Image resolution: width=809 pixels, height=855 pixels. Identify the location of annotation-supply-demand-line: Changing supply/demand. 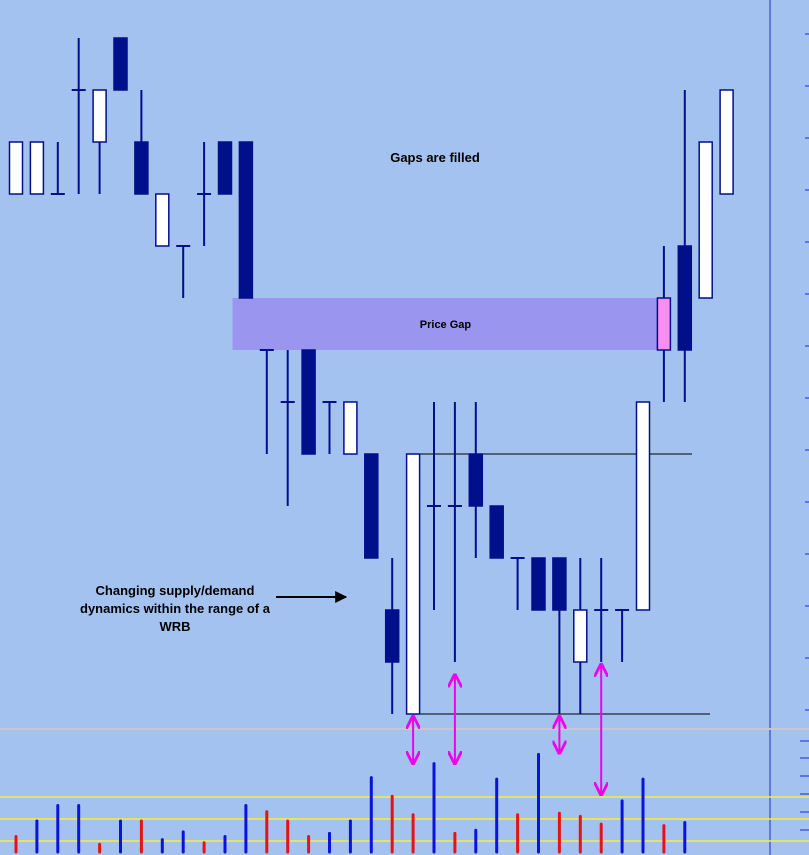
(175, 590).